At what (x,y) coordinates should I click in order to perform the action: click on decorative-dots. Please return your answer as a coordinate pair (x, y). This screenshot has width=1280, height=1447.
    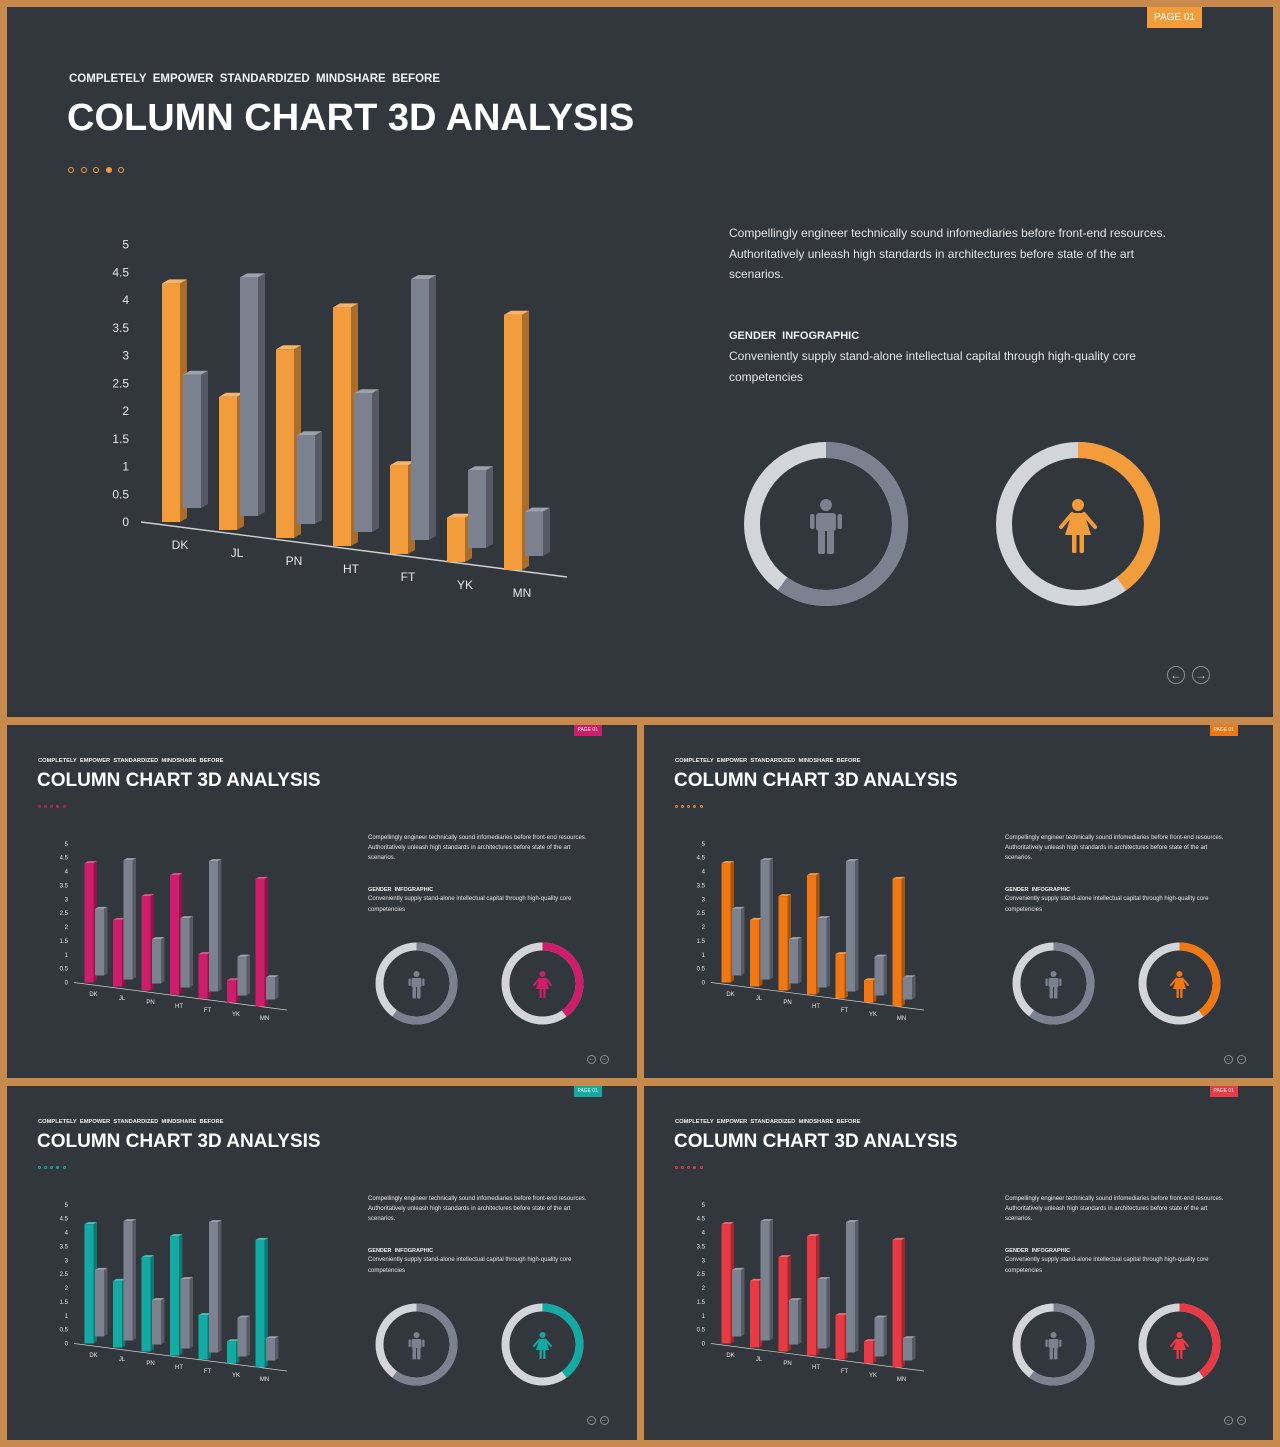
    Looking at the image, I should click on (96, 170).